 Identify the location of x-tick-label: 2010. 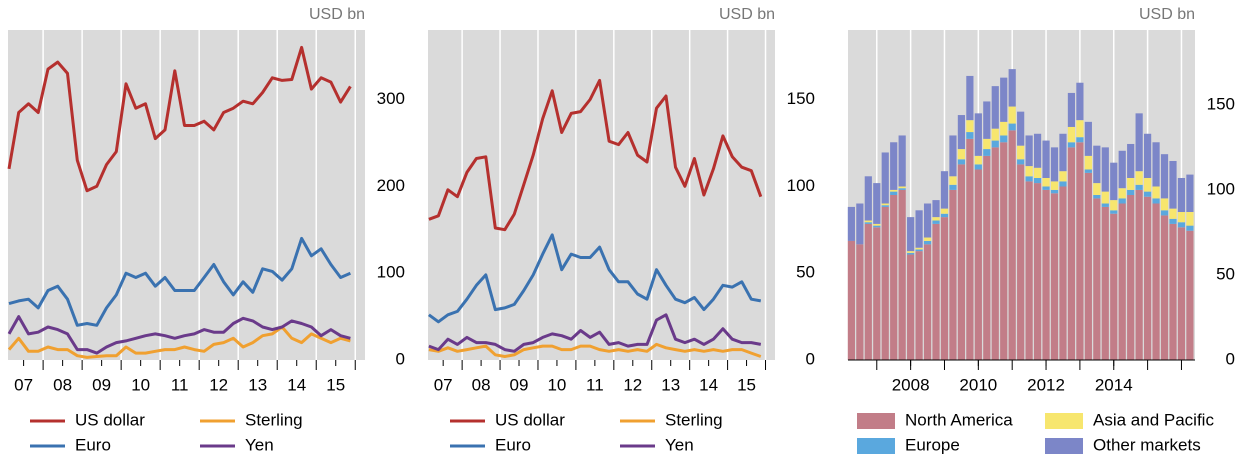
(978, 384).